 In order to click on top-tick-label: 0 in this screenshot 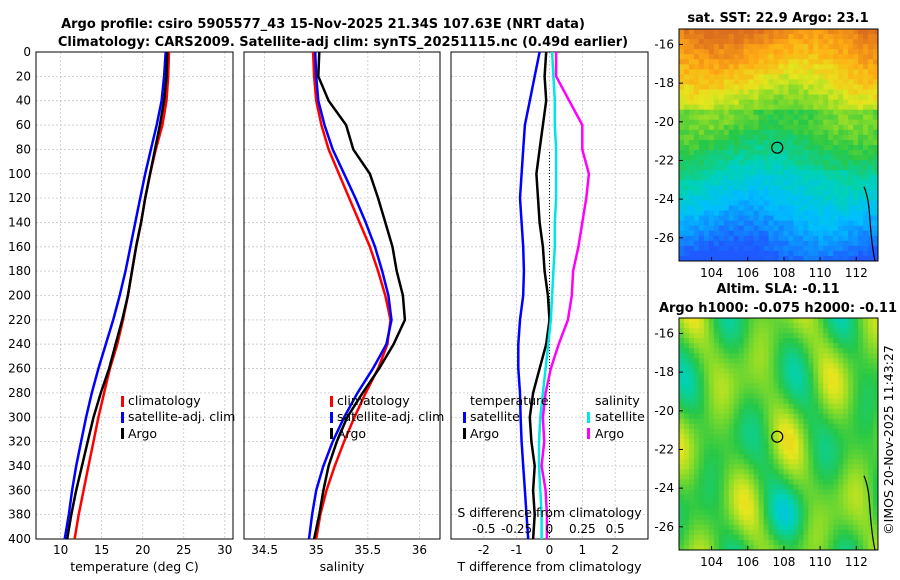, I will do `click(550, 529)`.